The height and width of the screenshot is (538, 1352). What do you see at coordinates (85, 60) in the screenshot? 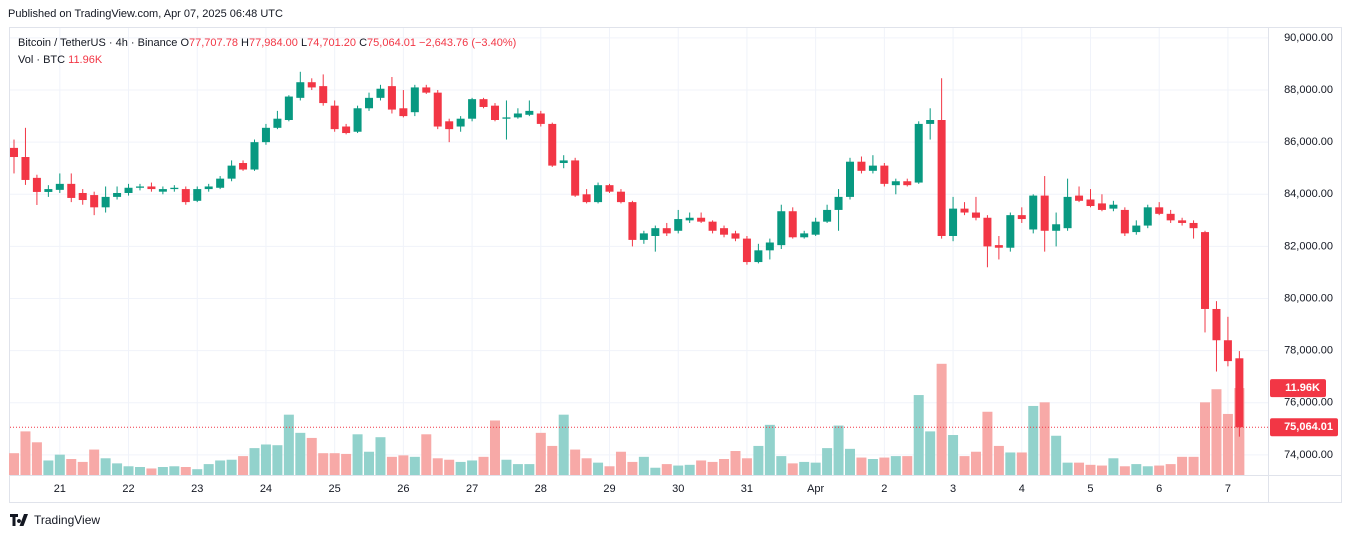
I see `vol-value: 11.96K` at bounding box center [85, 60].